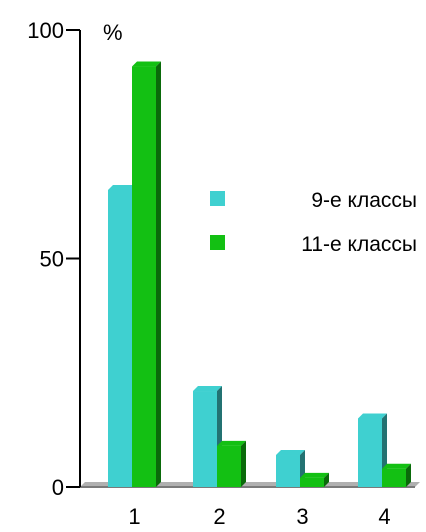 The width and height of the screenshot is (426, 532). I want to click on x-tick-label: 4, so click(384, 516).